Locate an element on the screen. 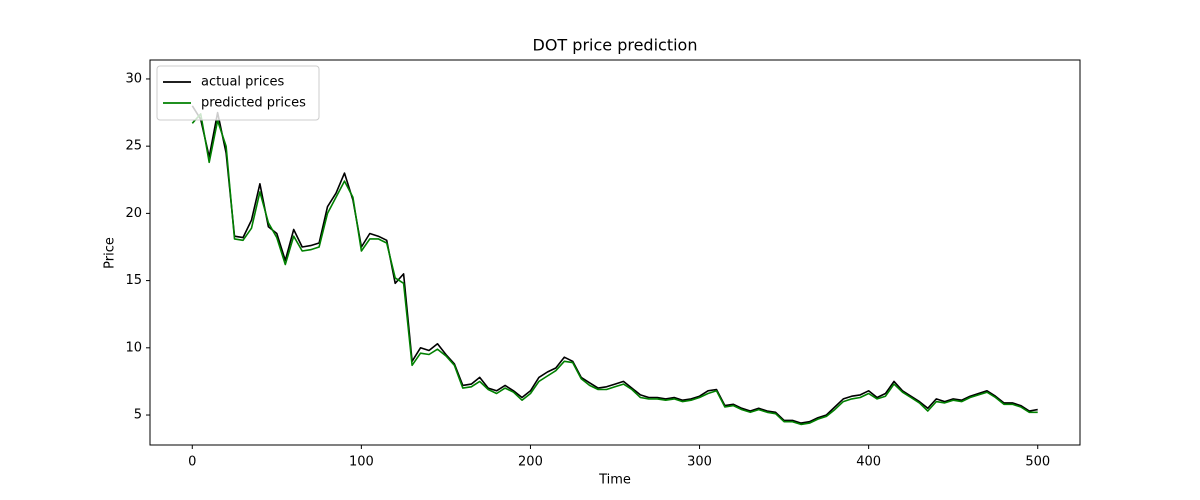 This screenshot has width=1200, height=500. y-tick-label: 20 is located at coordinates (133, 213).